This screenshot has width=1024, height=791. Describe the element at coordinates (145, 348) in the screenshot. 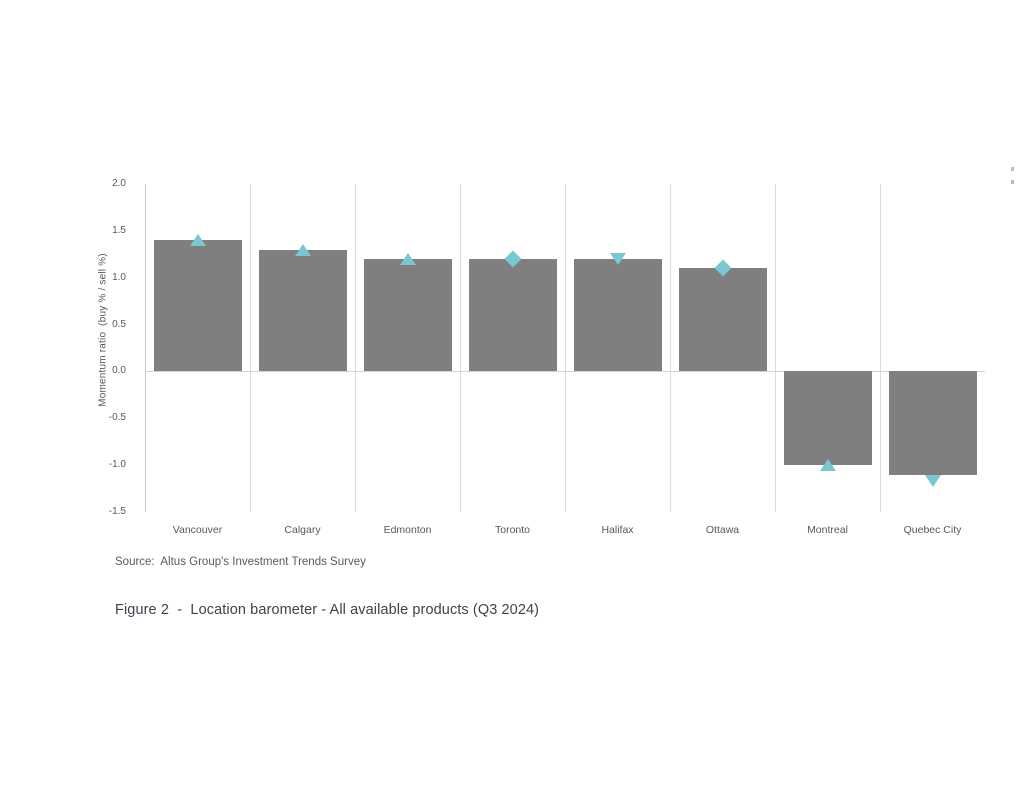

I see `y-axis-line` at that location.